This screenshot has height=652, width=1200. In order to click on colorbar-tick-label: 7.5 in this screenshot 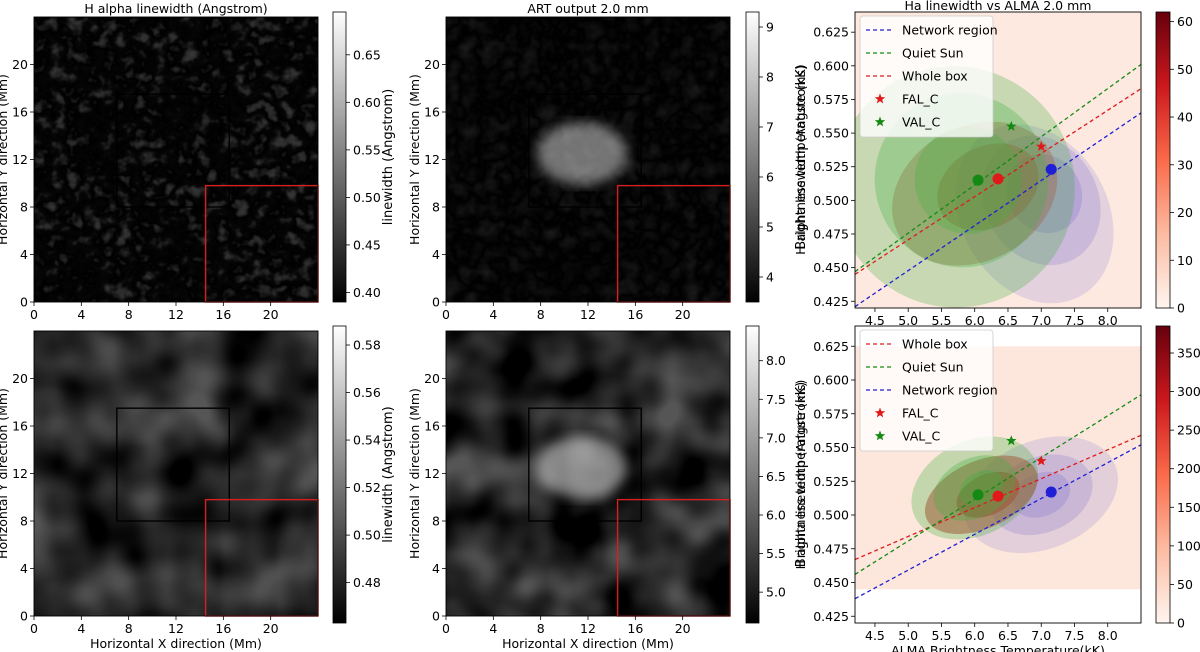, I will do `click(776, 399)`.